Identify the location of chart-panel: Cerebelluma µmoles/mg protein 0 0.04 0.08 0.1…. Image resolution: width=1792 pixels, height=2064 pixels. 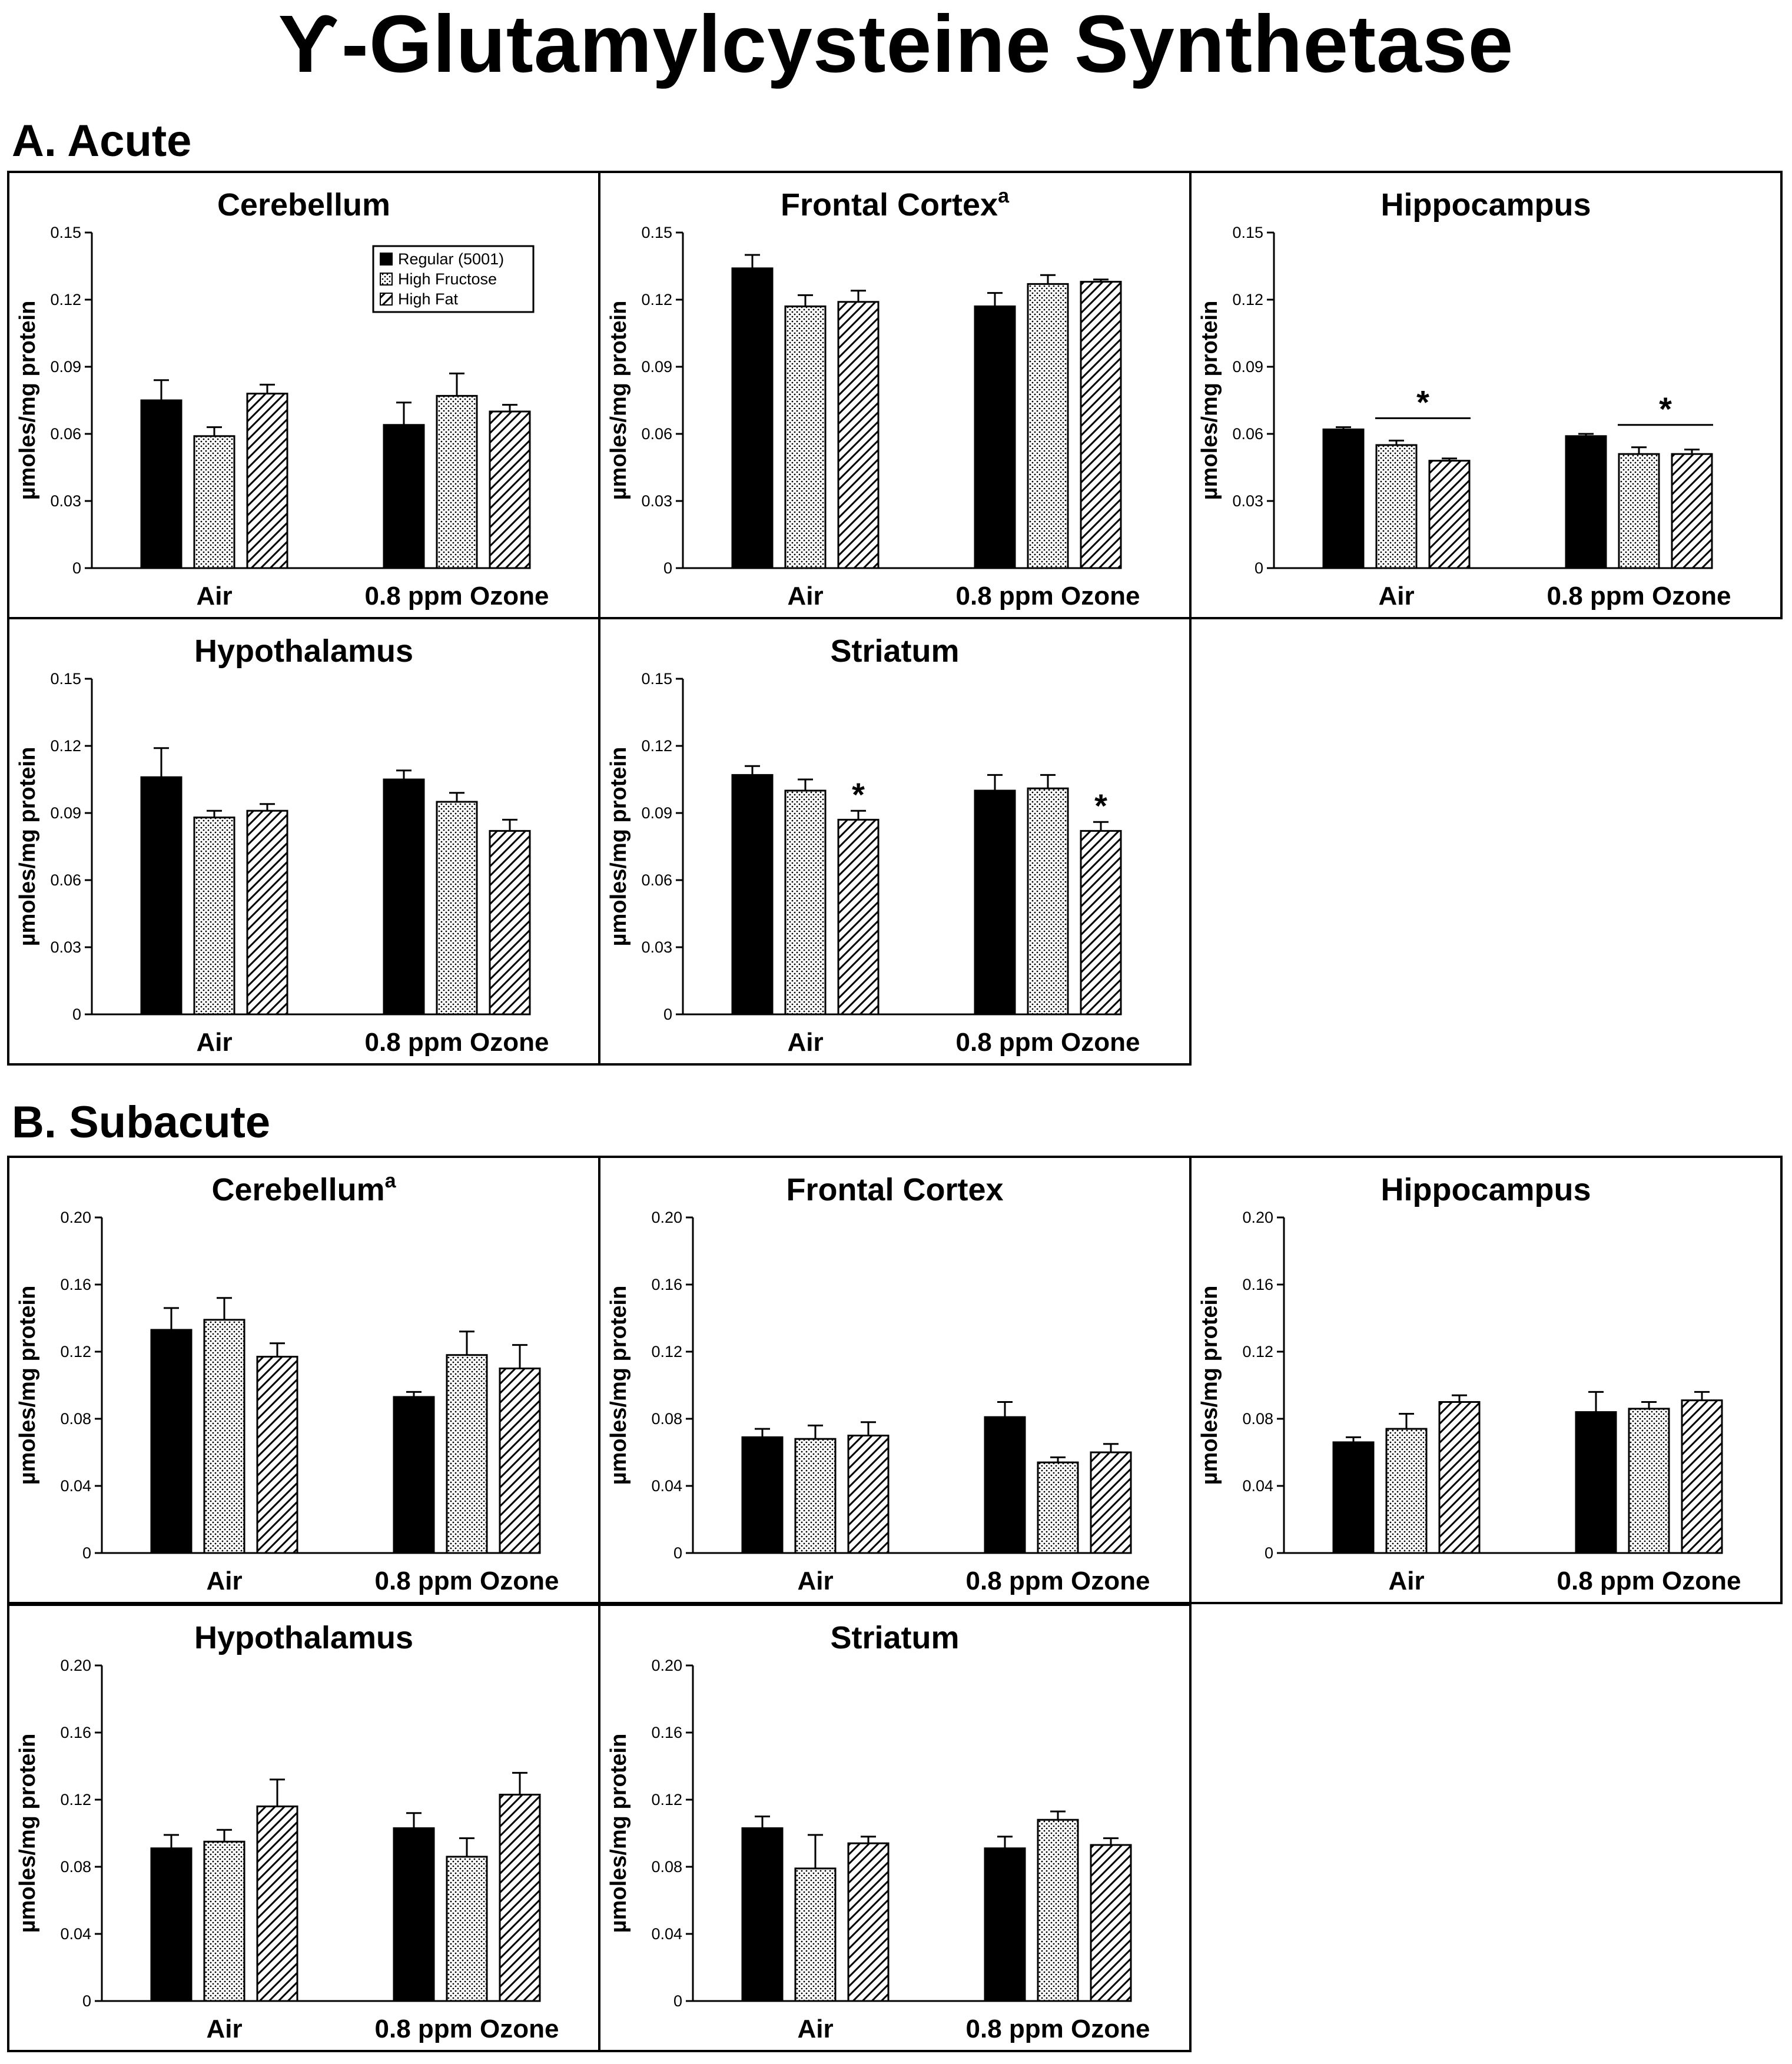
(303, 1380).